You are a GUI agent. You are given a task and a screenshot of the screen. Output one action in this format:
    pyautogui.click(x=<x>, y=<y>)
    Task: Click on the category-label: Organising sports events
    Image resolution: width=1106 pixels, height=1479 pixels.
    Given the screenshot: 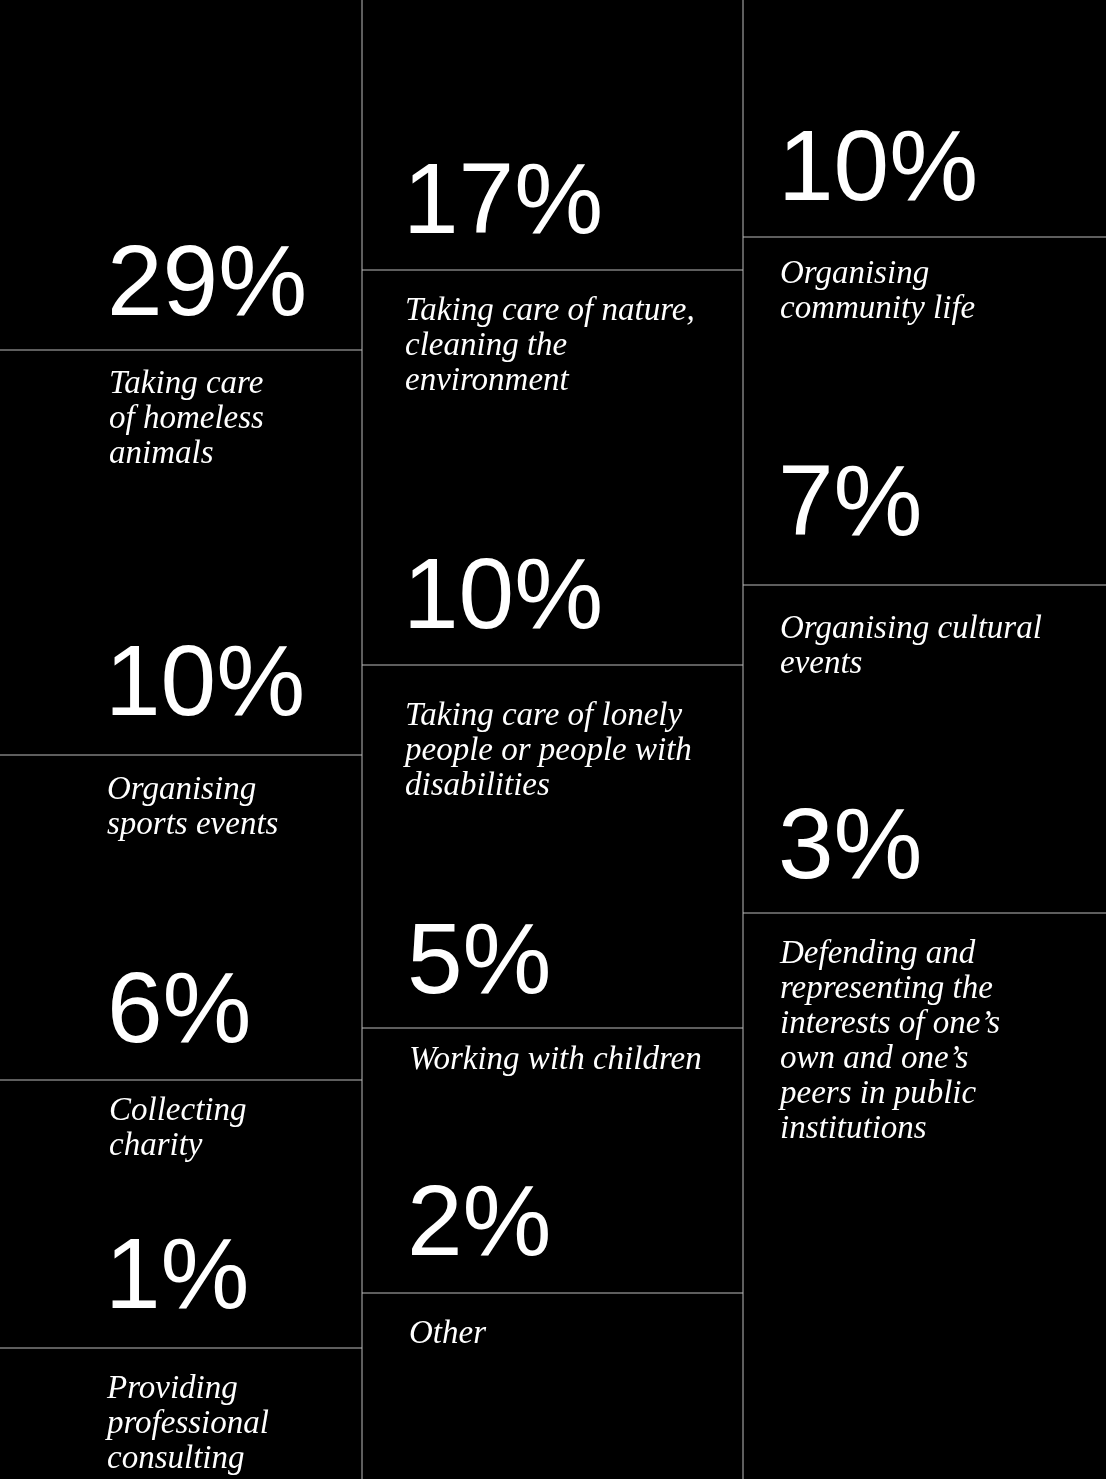 What is the action you would take?
    pyautogui.click(x=193, y=805)
    